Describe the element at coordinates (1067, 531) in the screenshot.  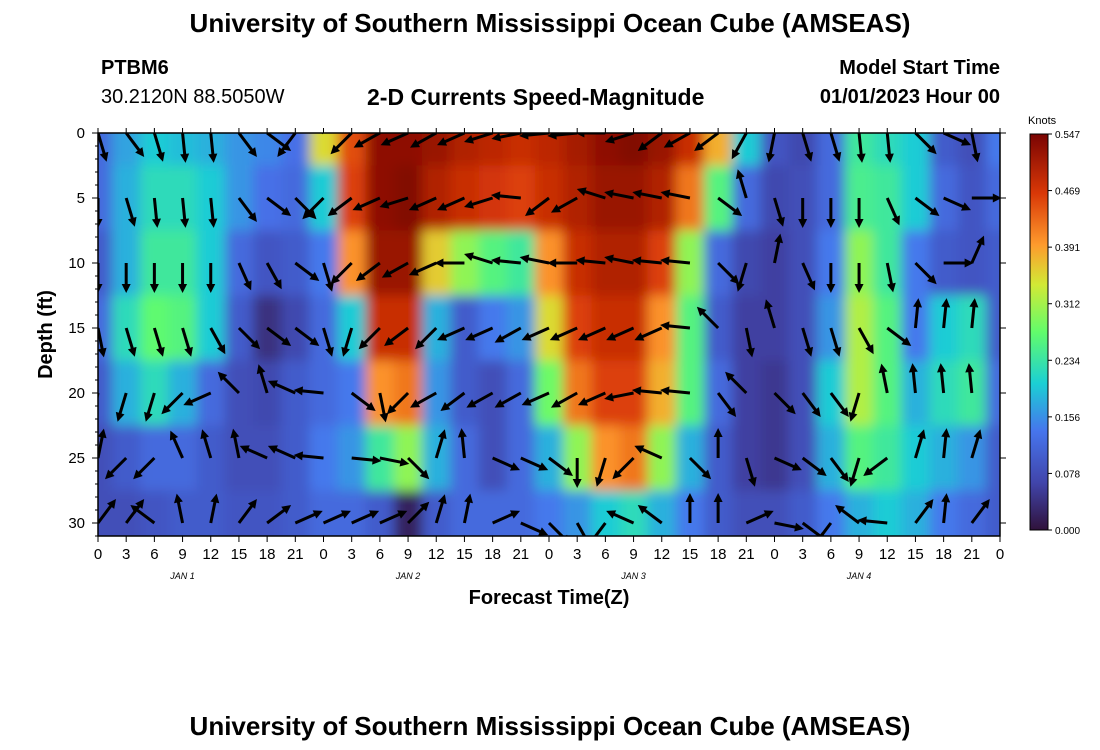
I see `colorbar-tick-label: 0.000` at that location.